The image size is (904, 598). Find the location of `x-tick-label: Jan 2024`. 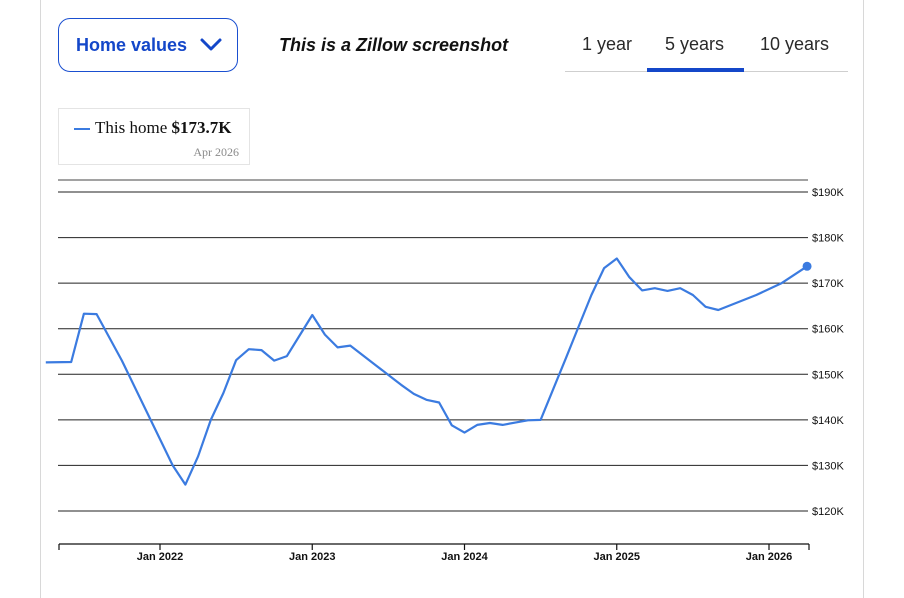

x-tick-label: Jan 2024 is located at coordinates (464, 557).